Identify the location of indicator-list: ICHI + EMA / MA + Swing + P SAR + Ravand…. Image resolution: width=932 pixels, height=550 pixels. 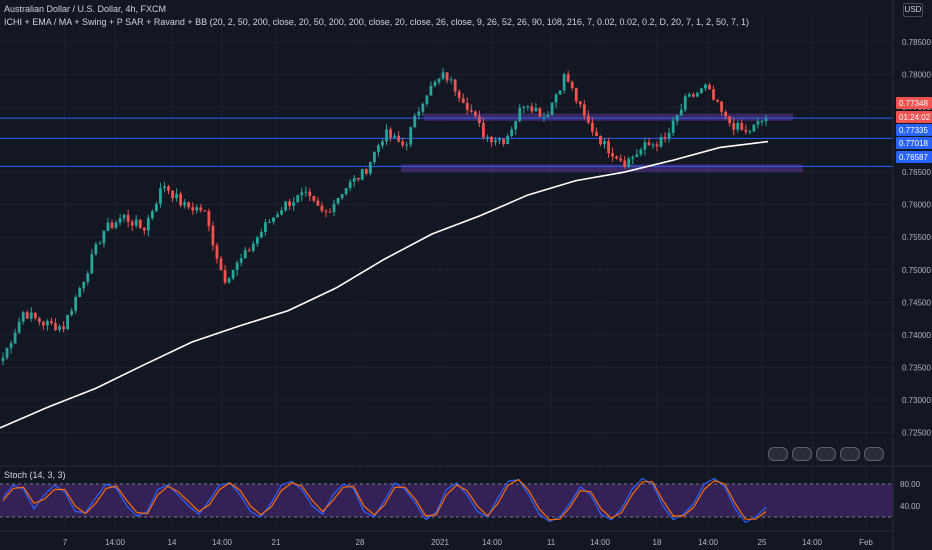
(377, 22).